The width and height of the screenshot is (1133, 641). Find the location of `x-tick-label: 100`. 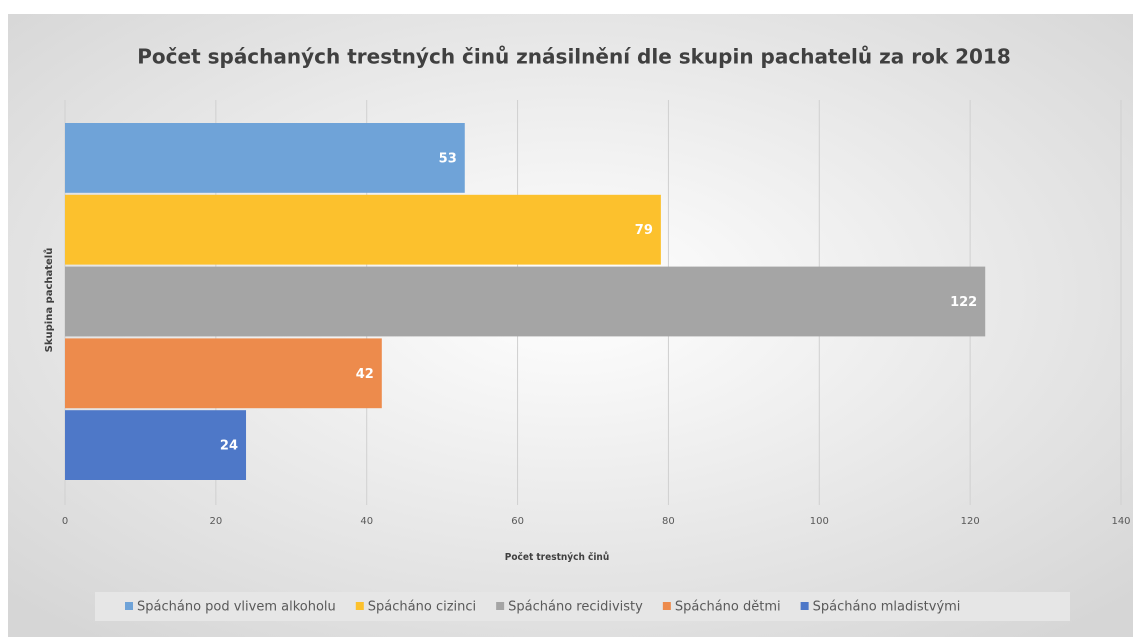

x-tick-label: 100 is located at coordinates (819, 521).